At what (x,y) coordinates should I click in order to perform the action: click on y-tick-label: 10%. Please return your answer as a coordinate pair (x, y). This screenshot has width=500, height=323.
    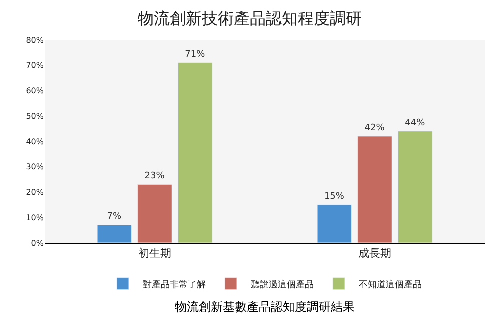
    Looking at the image, I should click on (35, 217).